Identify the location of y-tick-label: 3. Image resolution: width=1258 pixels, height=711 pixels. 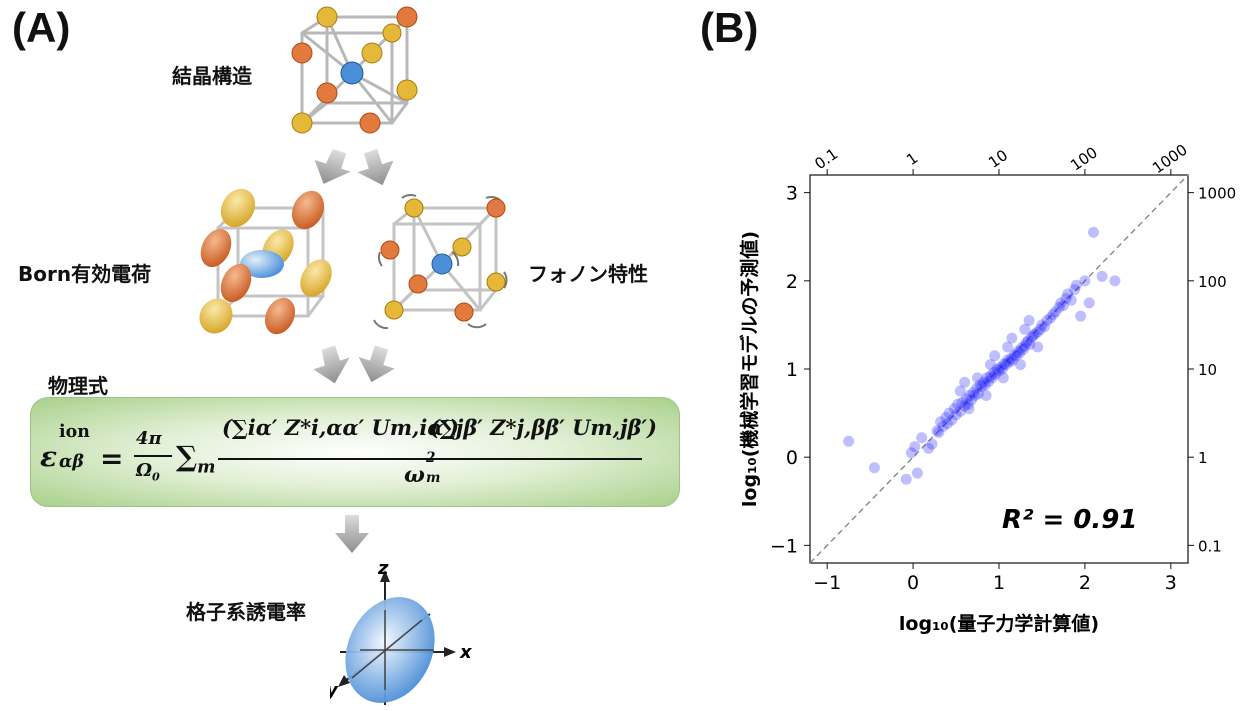
(792, 194).